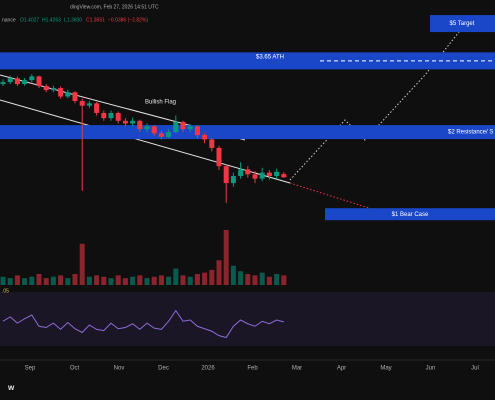  What do you see at coordinates (160, 103) in the screenshot?
I see `pattern-label: Bullish Flag` at bounding box center [160, 103].